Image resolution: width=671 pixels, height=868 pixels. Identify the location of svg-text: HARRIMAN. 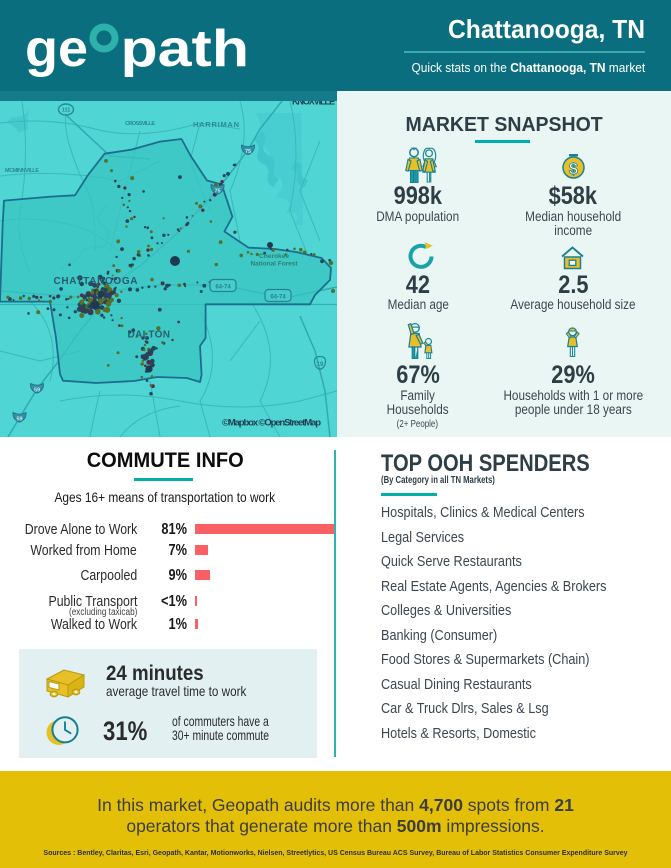
(216, 124).